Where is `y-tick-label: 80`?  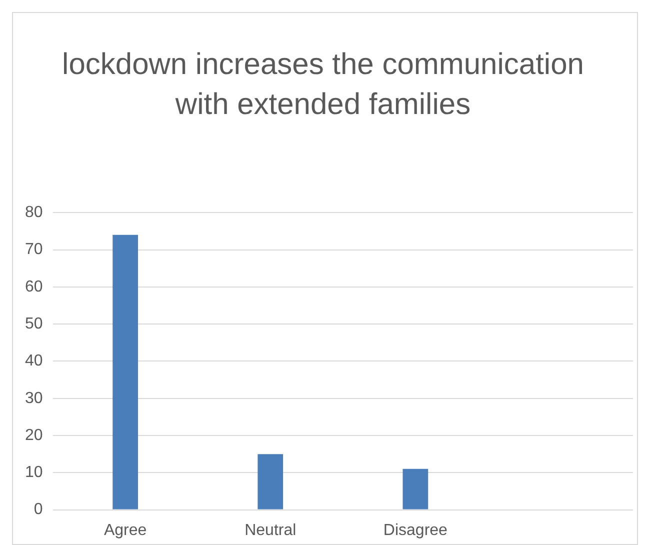 y-tick-label: 80 is located at coordinates (34, 213).